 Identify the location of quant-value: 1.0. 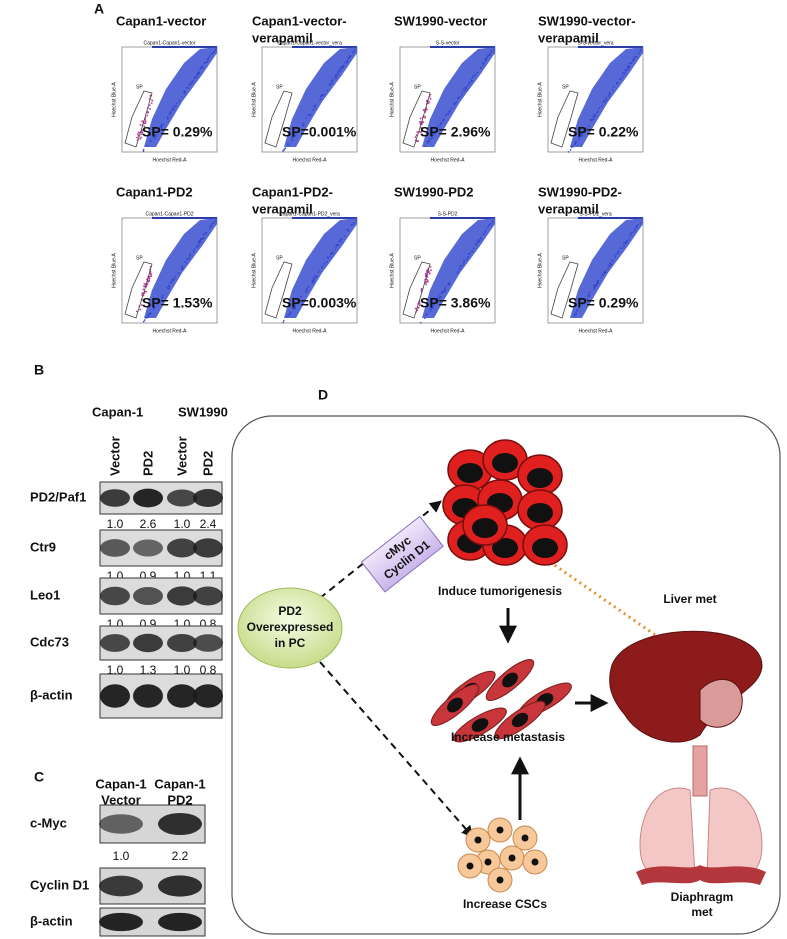
(121, 856).